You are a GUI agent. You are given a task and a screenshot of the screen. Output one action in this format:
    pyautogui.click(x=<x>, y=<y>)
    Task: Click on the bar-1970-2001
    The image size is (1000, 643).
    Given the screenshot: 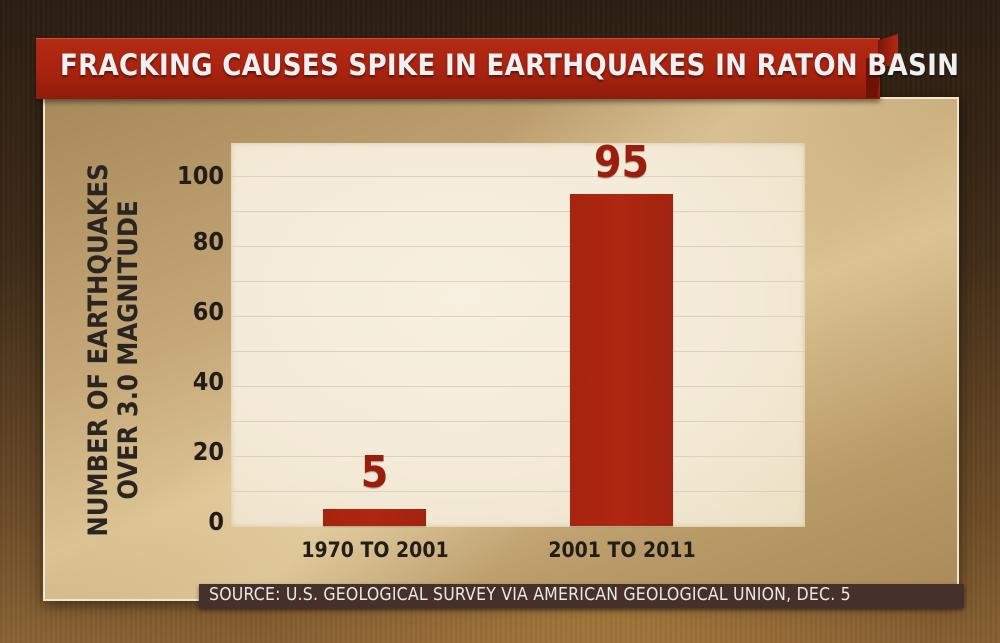 What is the action you would take?
    pyautogui.click(x=374, y=517)
    